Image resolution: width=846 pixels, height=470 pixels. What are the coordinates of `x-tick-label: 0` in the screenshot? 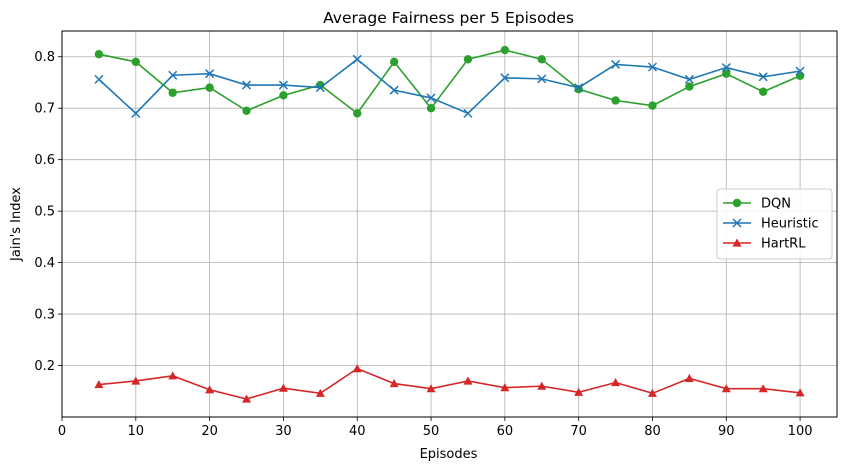 It's located at (62, 431).